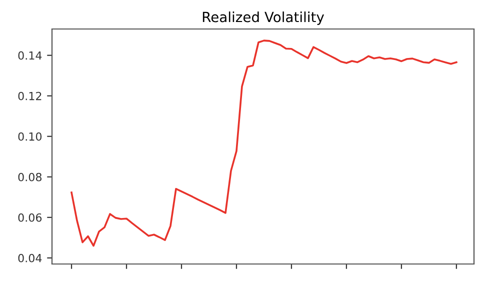  Describe the element at coordinates (263, 18) in the screenshot. I see `chart-title: Realized Volatility` at that location.